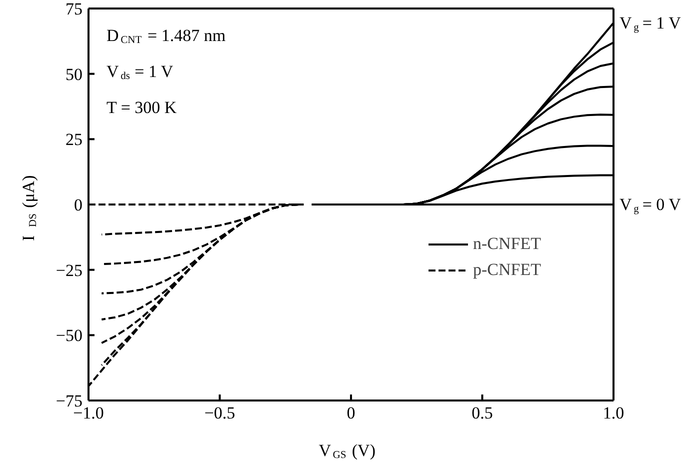  Describe the element at coordinates (142, 107) in the screenshot. I see `annotation: T = 300 K` at that location.